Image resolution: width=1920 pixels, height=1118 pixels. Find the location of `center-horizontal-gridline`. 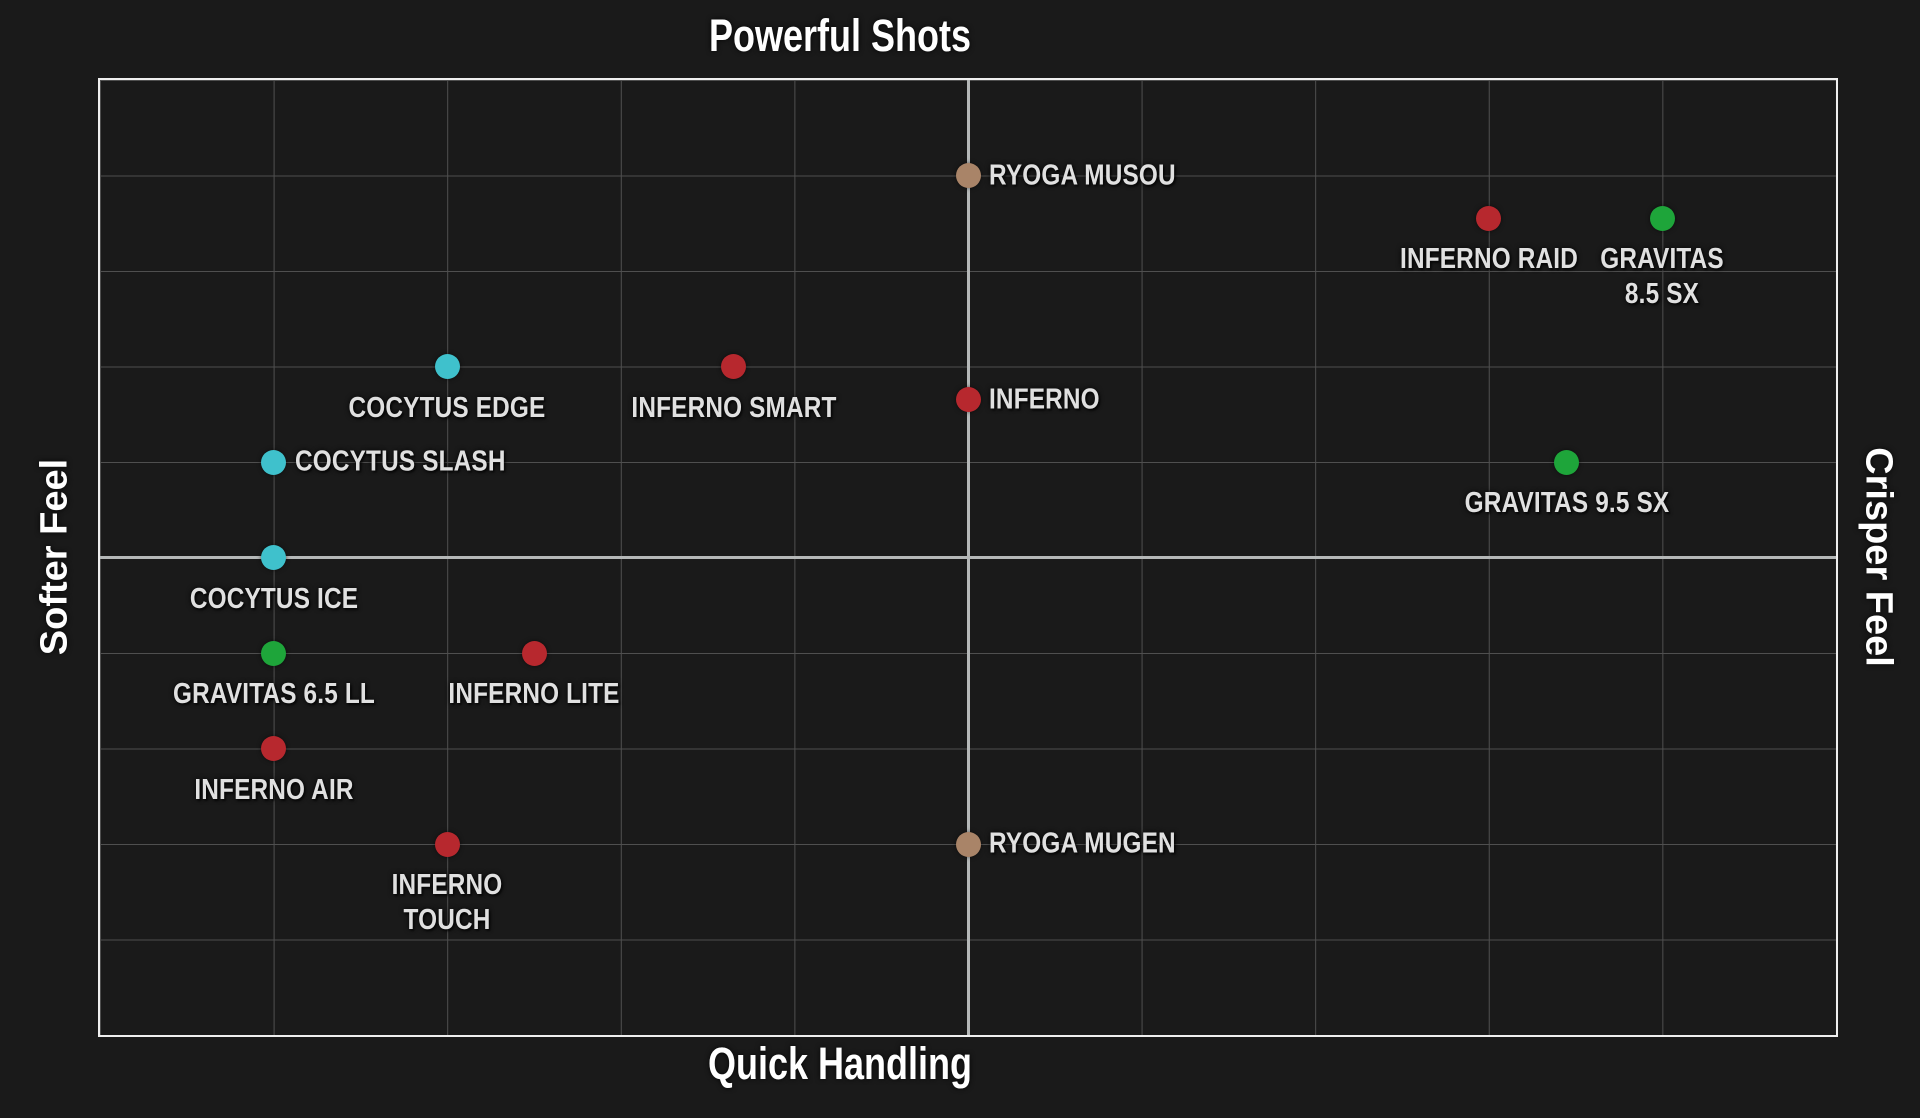

center-horizontal-gridline is located at coordinates (968, 557).